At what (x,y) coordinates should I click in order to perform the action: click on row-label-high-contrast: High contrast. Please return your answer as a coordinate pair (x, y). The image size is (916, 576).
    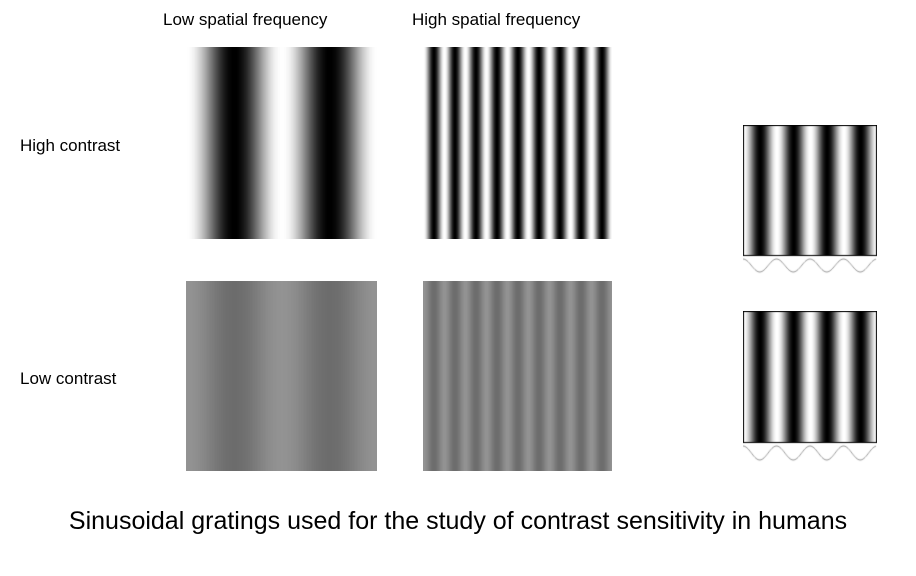
    Looking at the image, I should click on (70, 145).